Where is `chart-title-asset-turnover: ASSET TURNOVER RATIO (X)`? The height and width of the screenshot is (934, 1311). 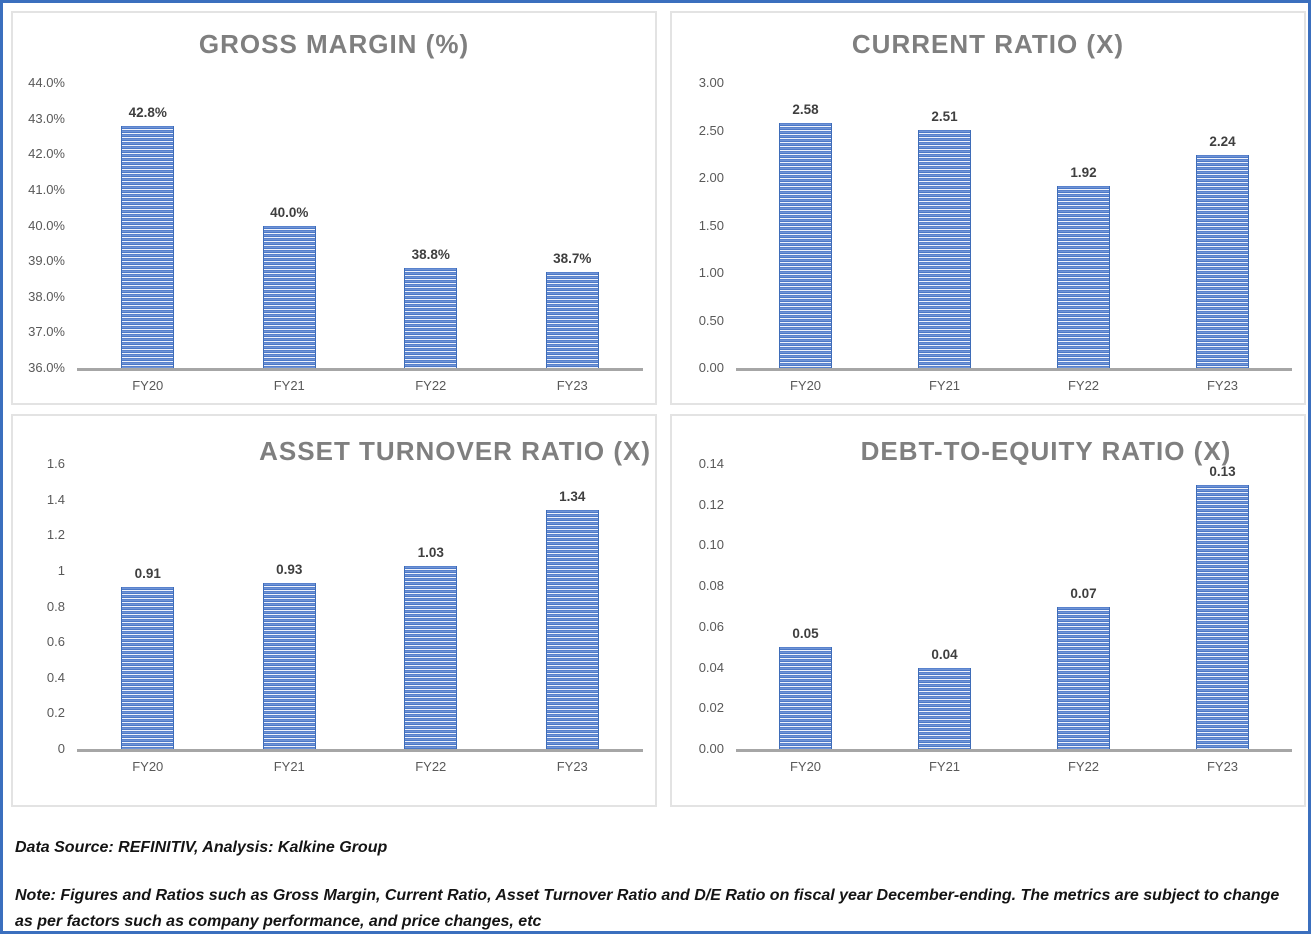 chart-title-asset-turnover: ASSET TURNOVER RATIO (X) is located at coordinates (455, 451).